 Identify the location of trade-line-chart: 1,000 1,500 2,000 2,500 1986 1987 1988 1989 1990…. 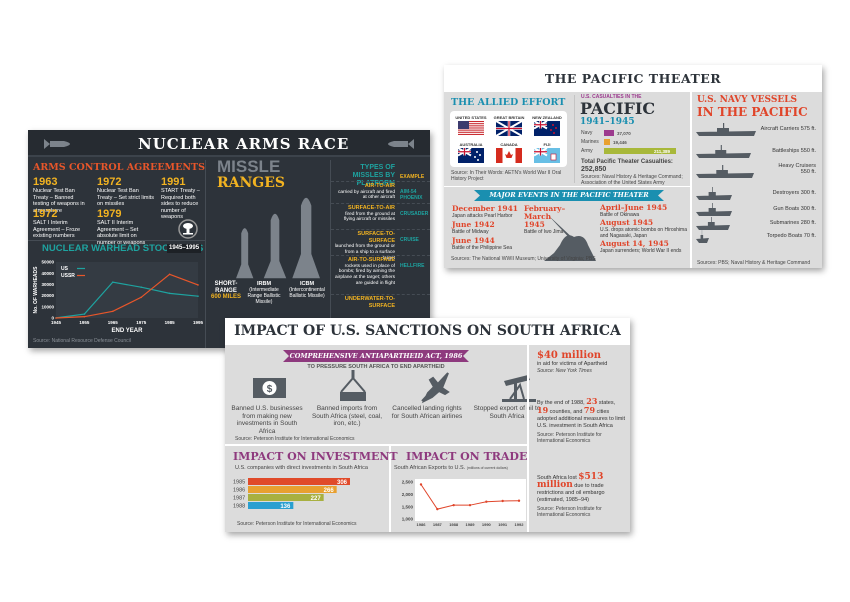
(464, 503).